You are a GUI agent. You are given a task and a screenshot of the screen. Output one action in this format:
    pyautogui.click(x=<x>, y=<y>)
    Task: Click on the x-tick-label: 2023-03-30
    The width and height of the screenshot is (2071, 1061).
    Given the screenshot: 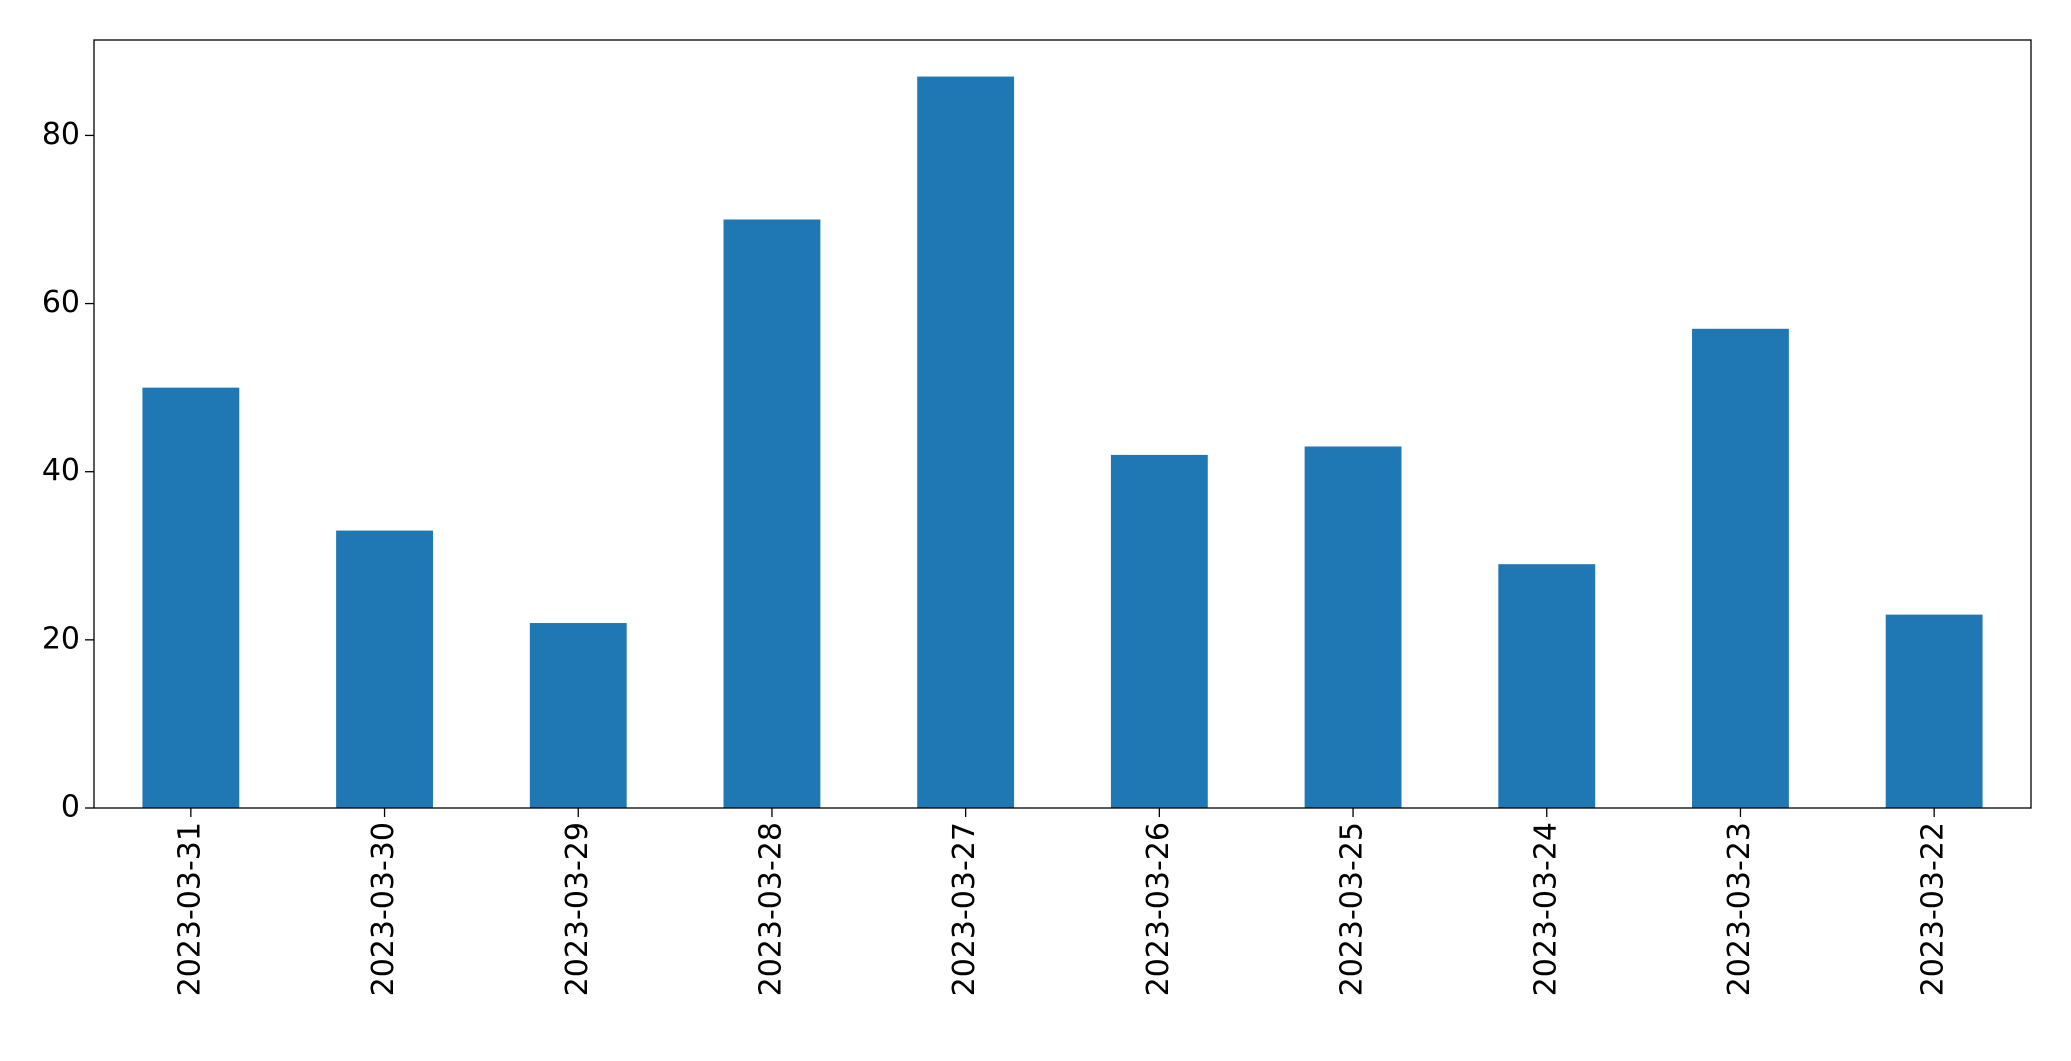 What is the action you would take?
    pyautogui.click(x=383, y=909)
    